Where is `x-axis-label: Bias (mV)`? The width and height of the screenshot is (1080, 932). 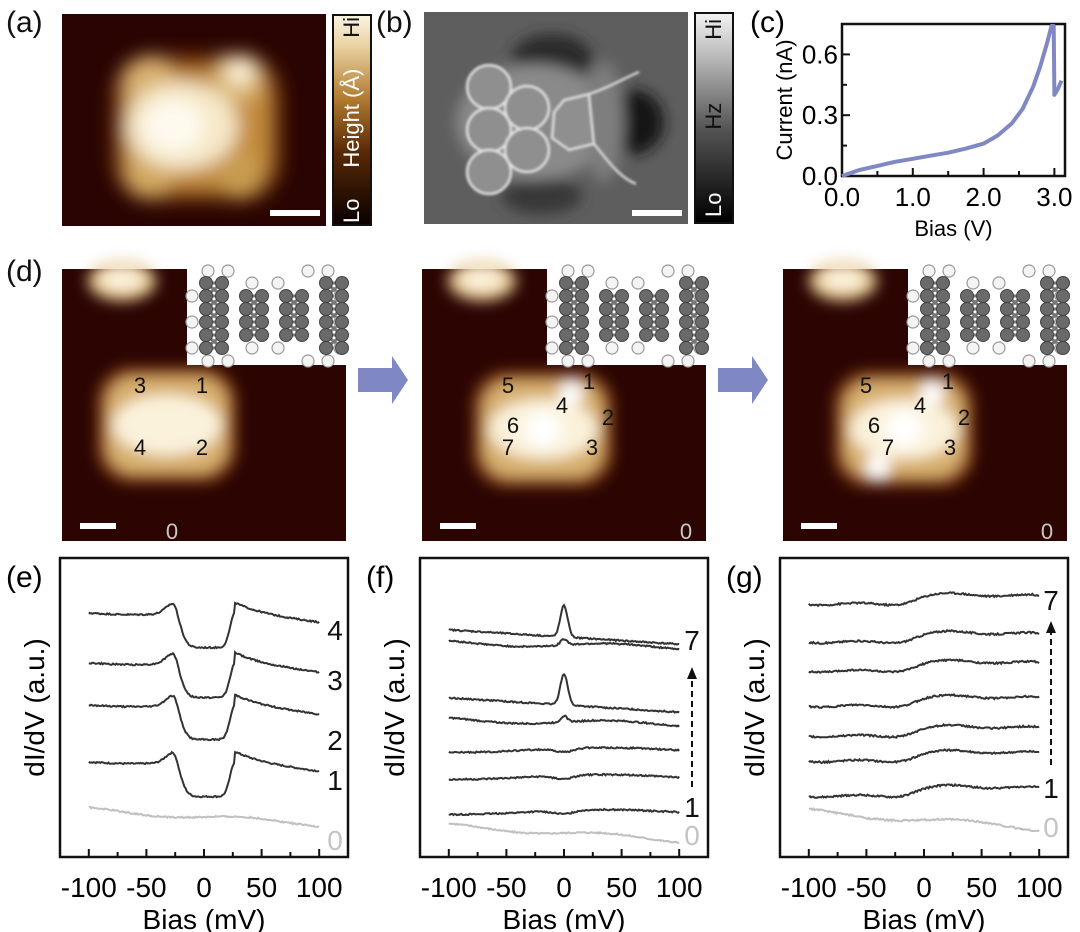
x-axis-label: Bias (mV) is located at coordinates (204, 918).